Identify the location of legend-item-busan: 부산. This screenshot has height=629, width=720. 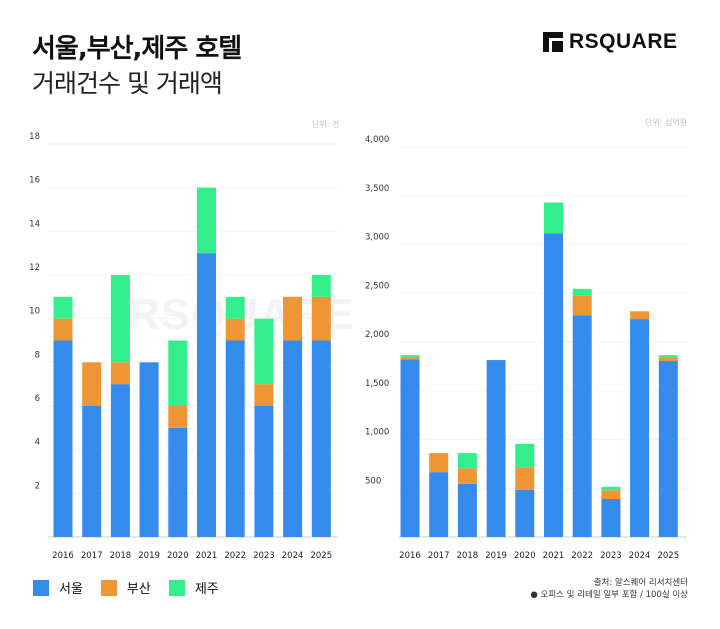
(125, 587).